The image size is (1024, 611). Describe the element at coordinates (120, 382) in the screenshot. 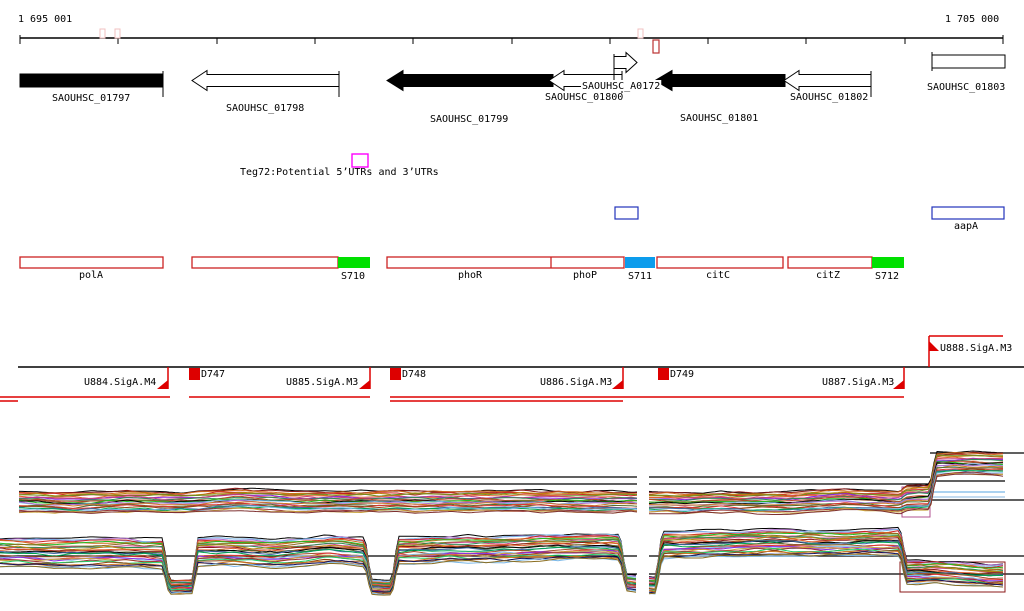

I see `tu-label-U884.SigA.M4: U884.SigA.M4` at that location.